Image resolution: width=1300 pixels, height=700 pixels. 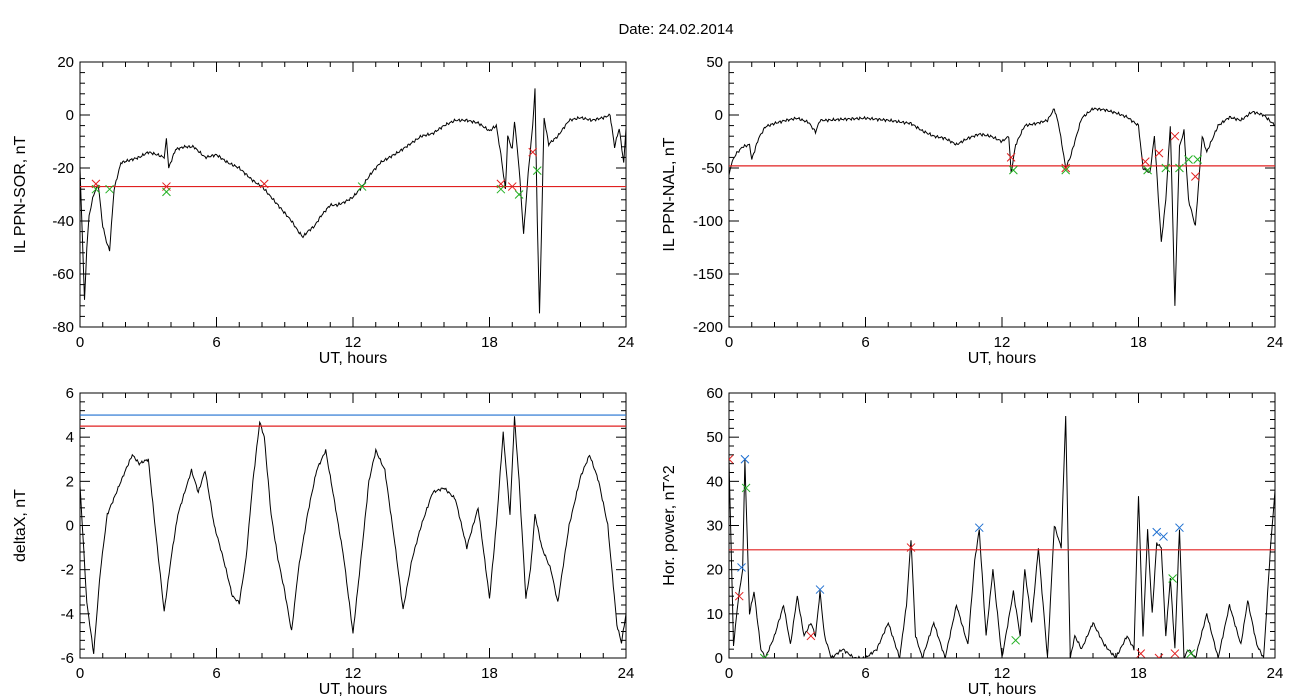 What do you see at coordinates (70, 393) in the screenshot?
I see `y-tick-label: 6` at bounding box center [70, 393].